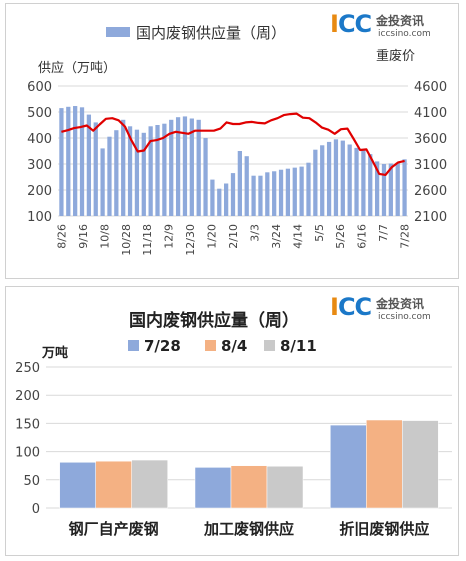 The image size is (466, 561). What do you see at coordinates (27, 424) in the screenshot?
I see `y-tick-label: 150` at bounding box center [27, 424].